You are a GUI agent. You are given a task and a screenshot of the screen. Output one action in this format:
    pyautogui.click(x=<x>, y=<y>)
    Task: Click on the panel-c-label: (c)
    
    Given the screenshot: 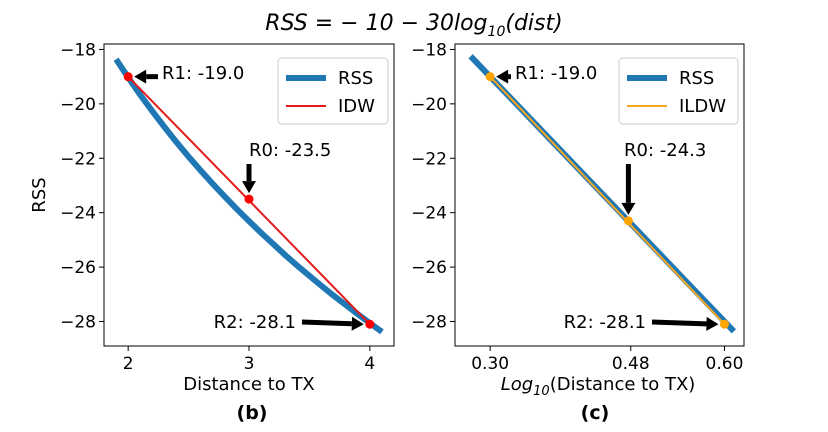 What is the action you would take?
    pyautogui.click(x=595, y=413)
    